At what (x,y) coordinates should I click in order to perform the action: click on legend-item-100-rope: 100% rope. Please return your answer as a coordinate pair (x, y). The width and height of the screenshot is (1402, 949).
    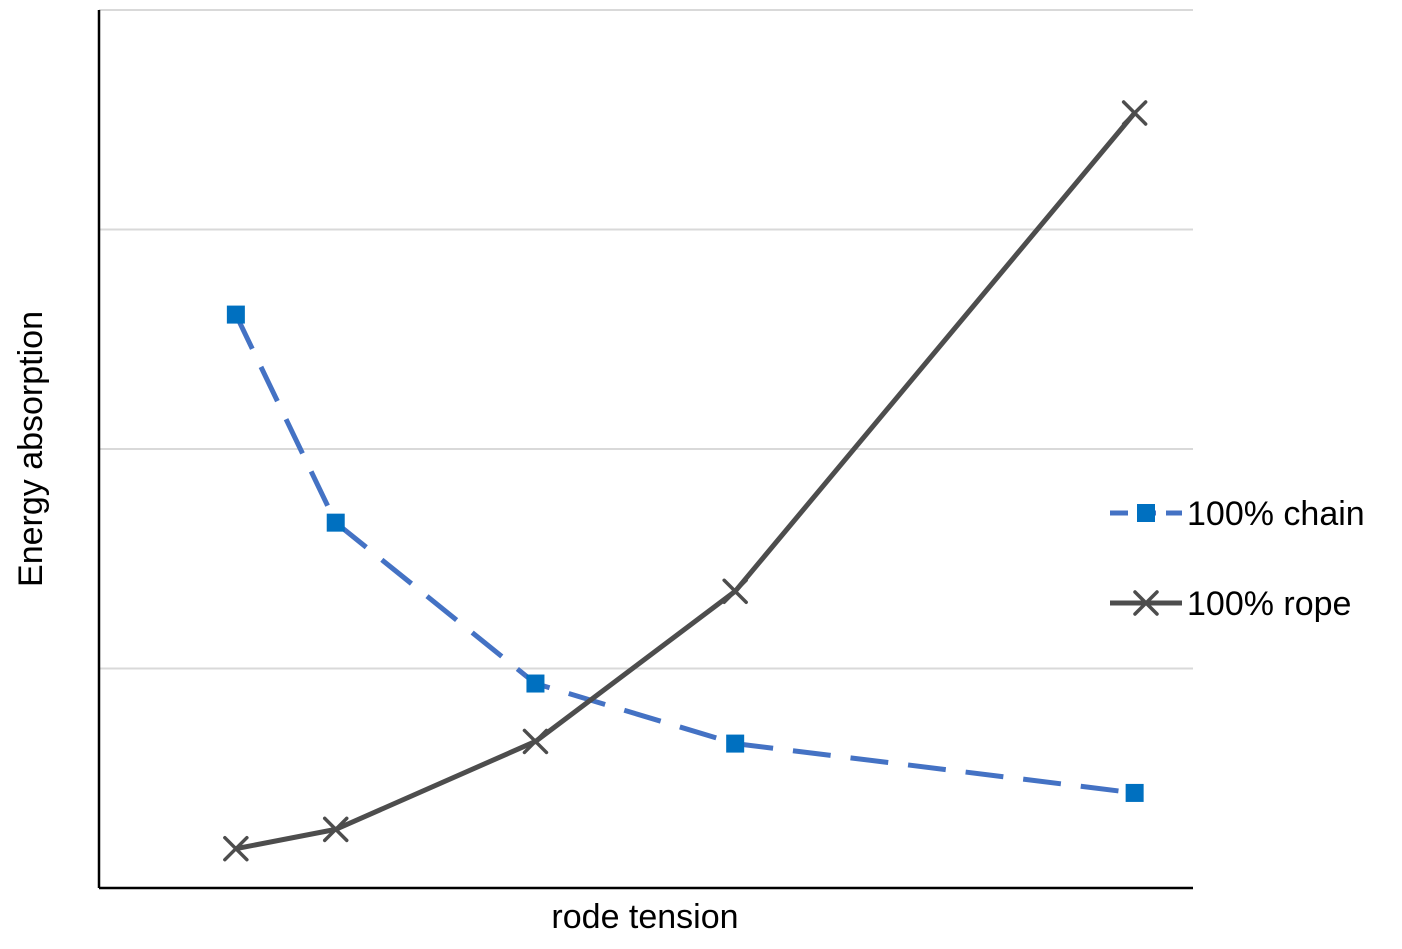
    Looking at the image, I should click on (1230, 604).